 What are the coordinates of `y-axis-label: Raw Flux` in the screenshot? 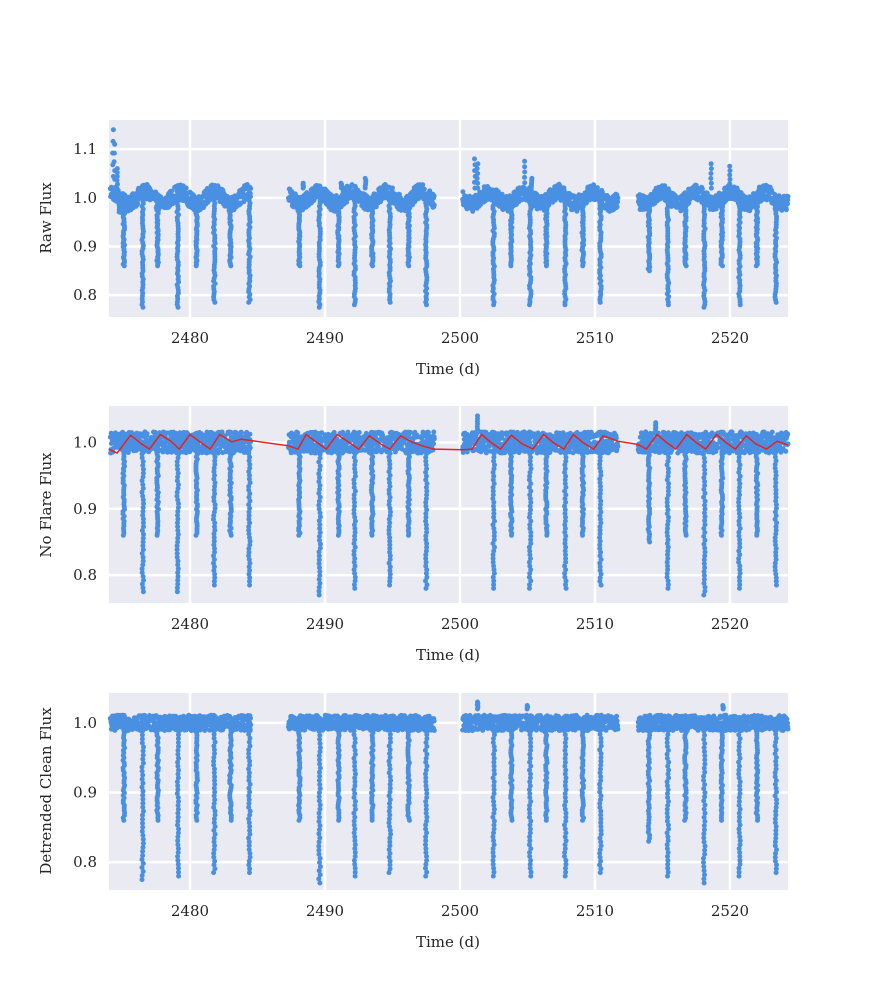 It's located at (46, 218).